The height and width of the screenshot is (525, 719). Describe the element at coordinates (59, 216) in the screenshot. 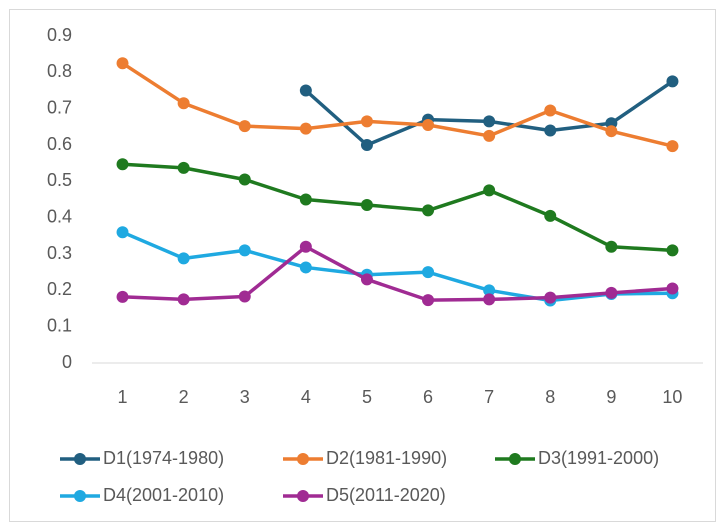

I see `y-tick-label: 0.4` at that location.